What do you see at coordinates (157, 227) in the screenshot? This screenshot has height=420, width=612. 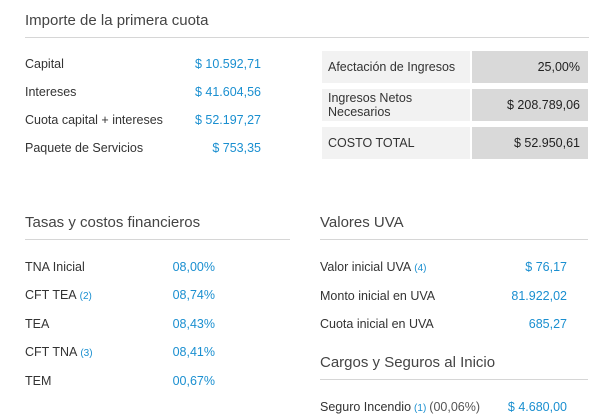 I see `tasas-title: Tasas y costos financieros` at bounding box center [157, 227].